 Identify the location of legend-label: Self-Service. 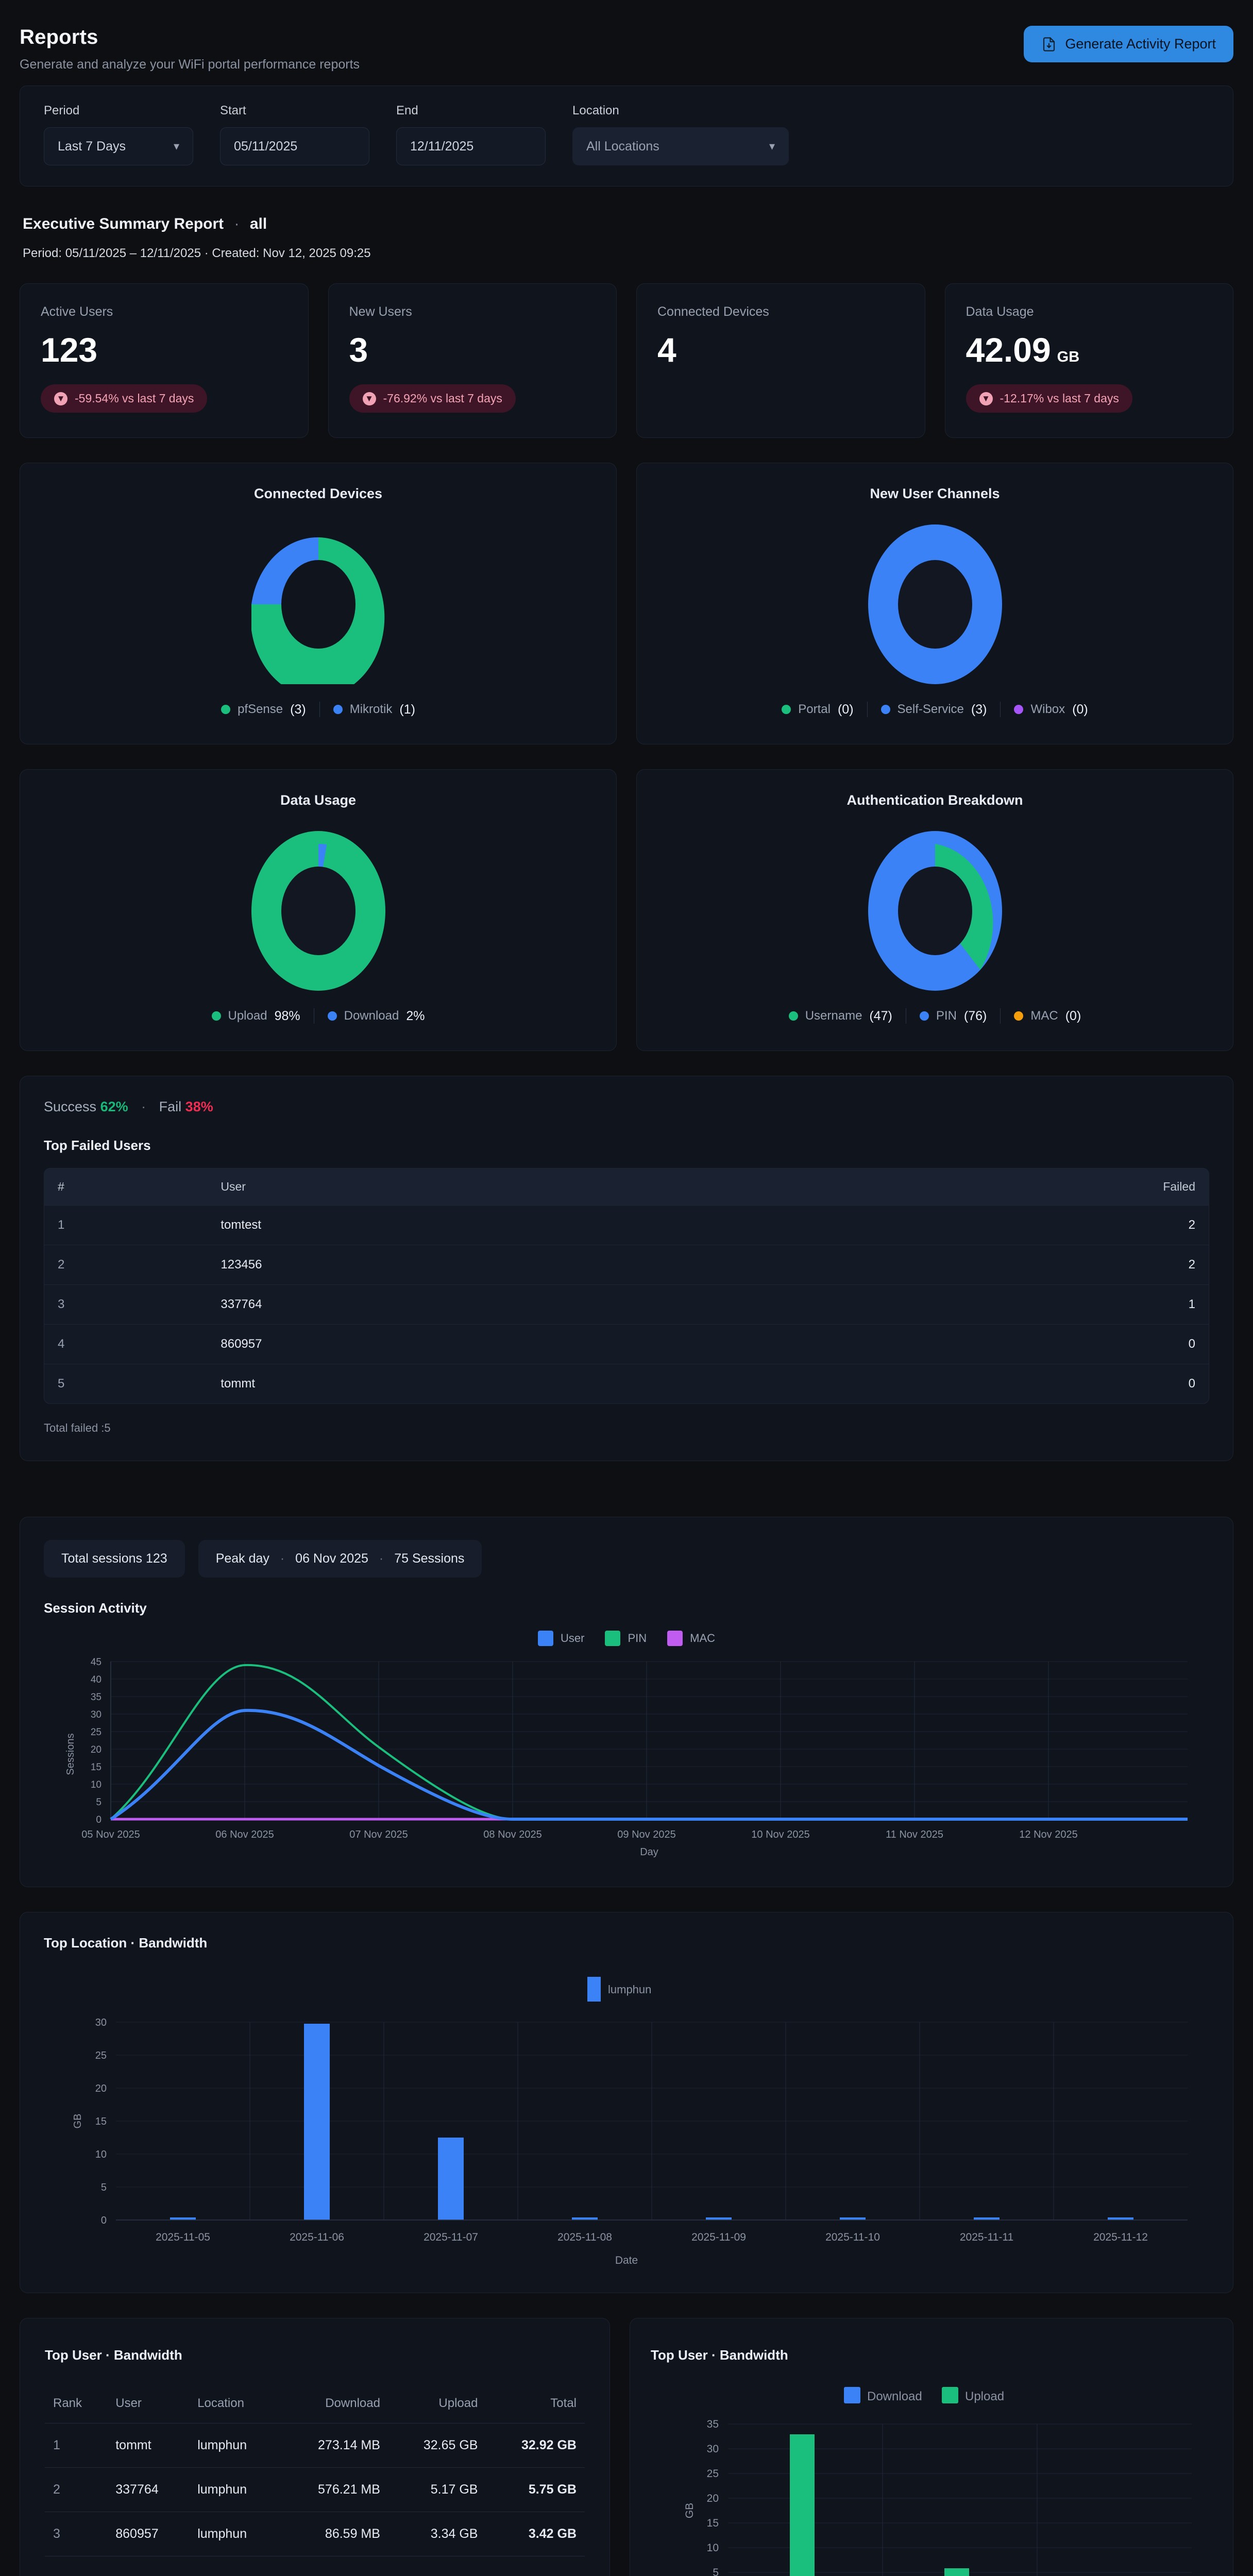
(930, 709).